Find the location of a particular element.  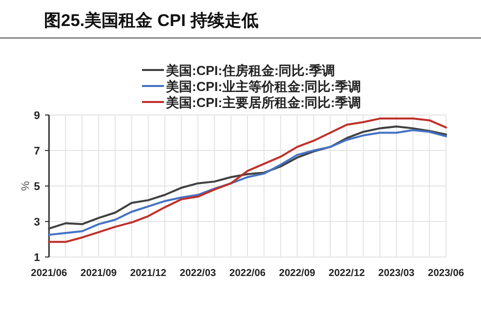

x-tick-label: 2022/12 is located at coordinates (347, 273).